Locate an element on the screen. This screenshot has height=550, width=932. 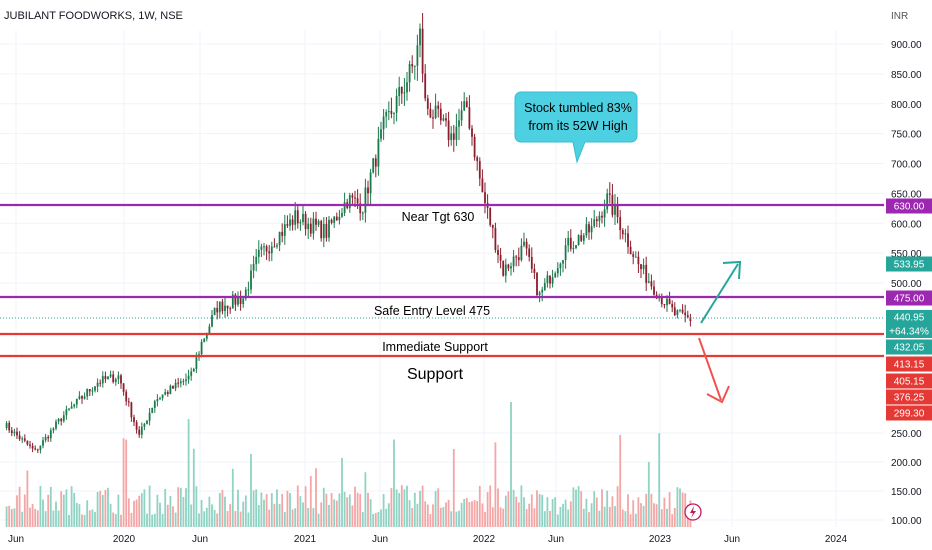
price-label-text: 413.15 is located at coordinates (909, 365).